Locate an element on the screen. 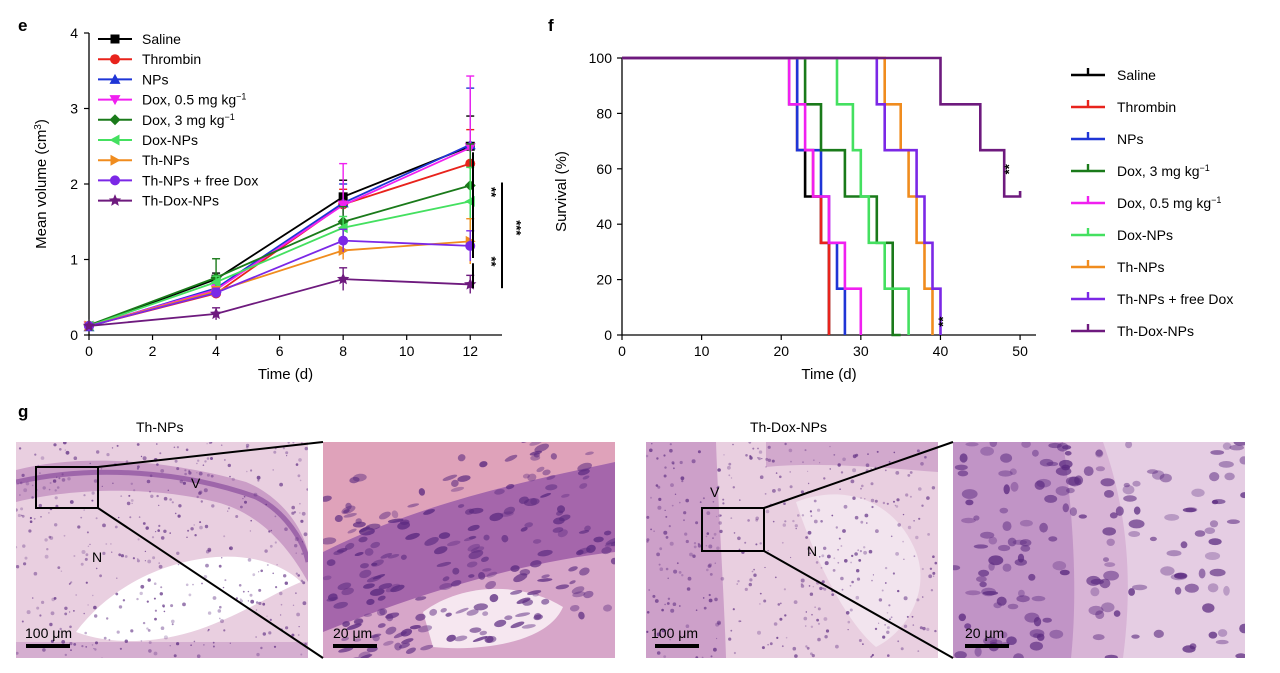  legend-item: Thrombin is located at coordinates (1123, 107).